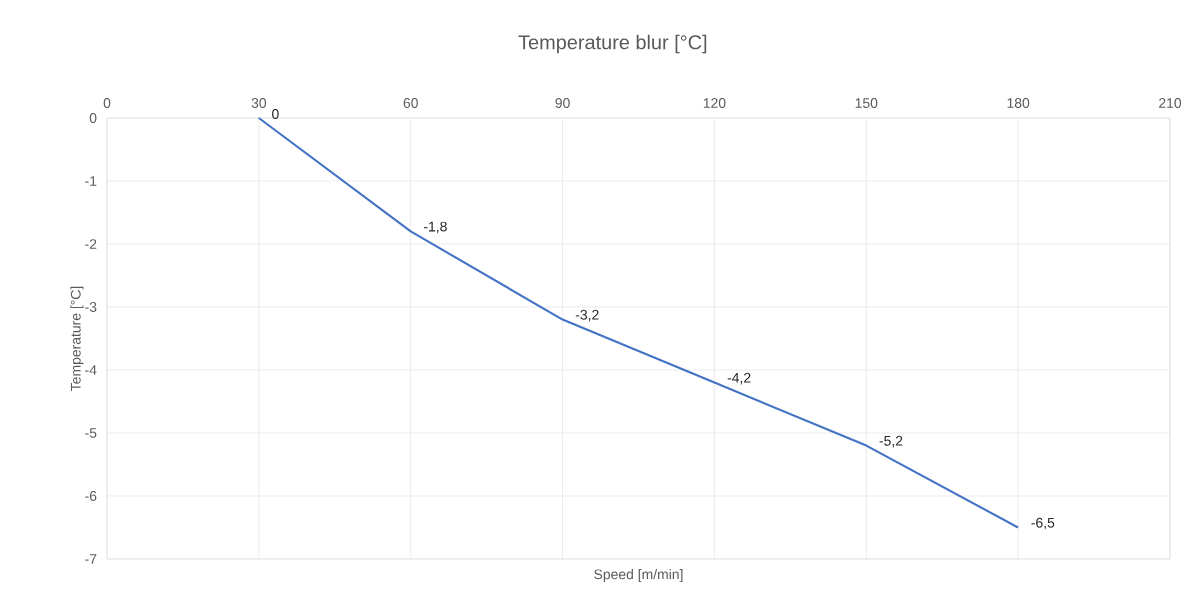  What do you see at coordinates (91, 370) in the screenshot?
I see `y-tick-label: -4` at bounding box center [91, 370].